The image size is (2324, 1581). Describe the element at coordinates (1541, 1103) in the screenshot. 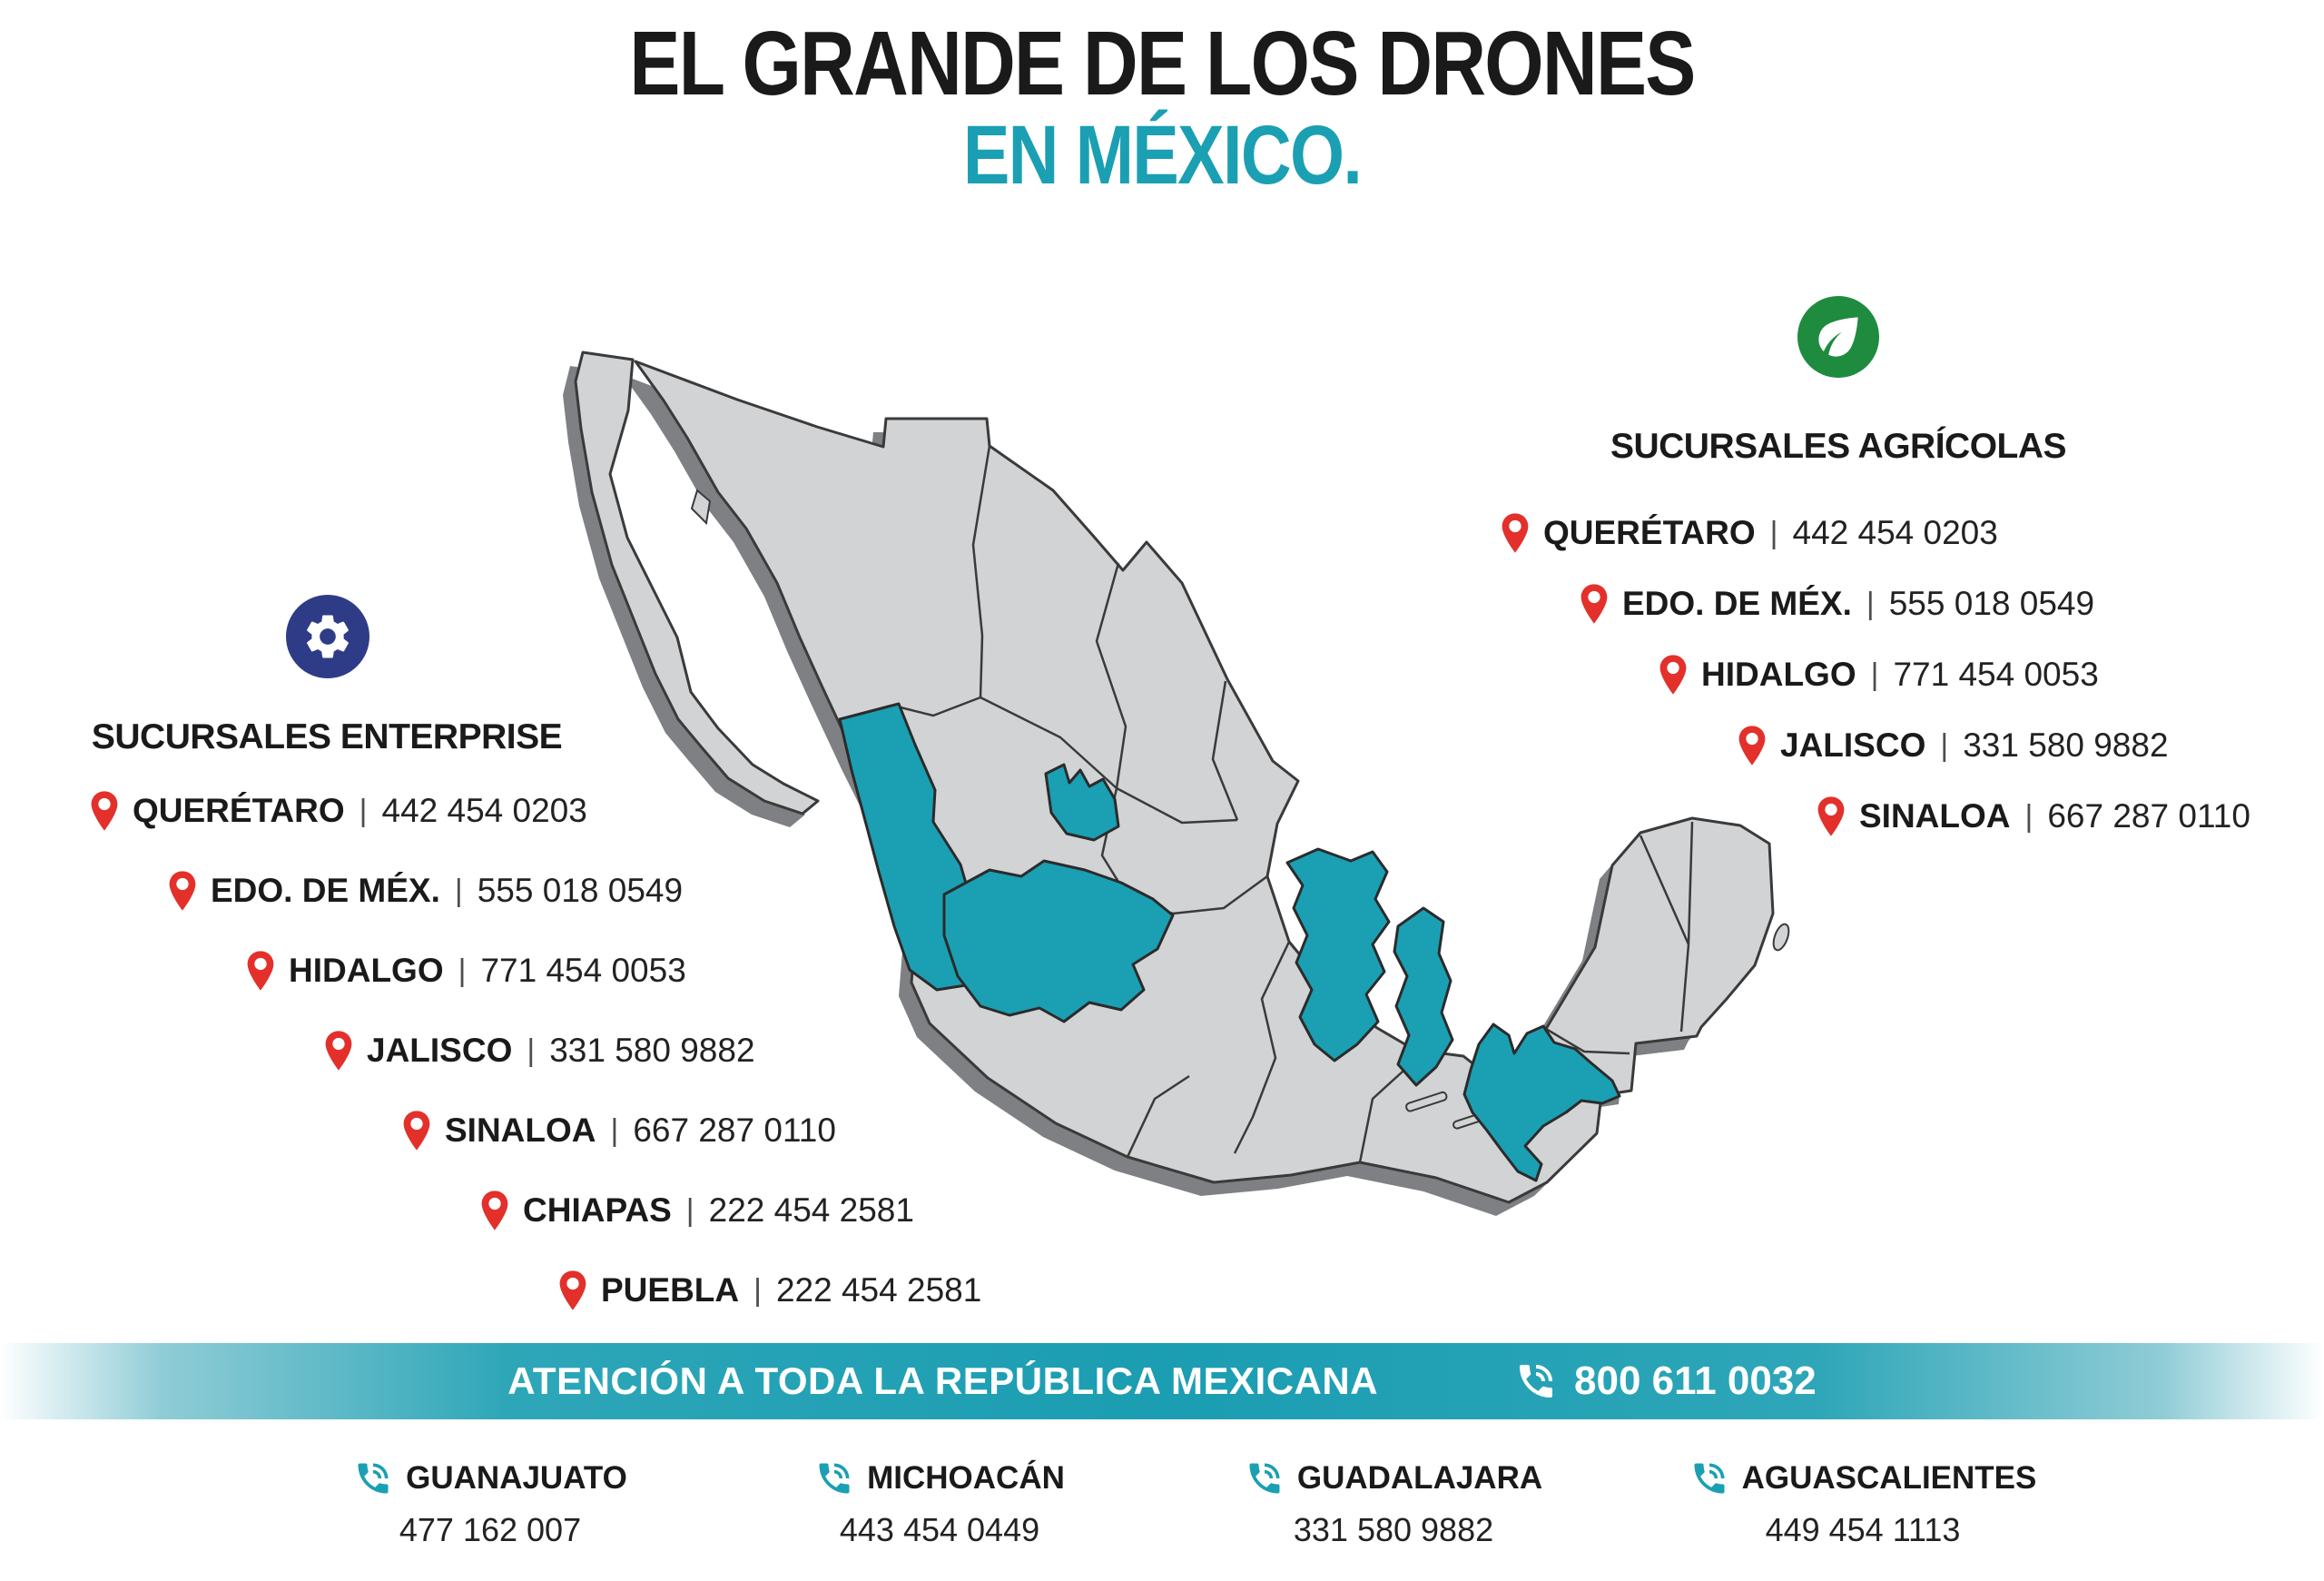

I see `state-chiapas` at that location.